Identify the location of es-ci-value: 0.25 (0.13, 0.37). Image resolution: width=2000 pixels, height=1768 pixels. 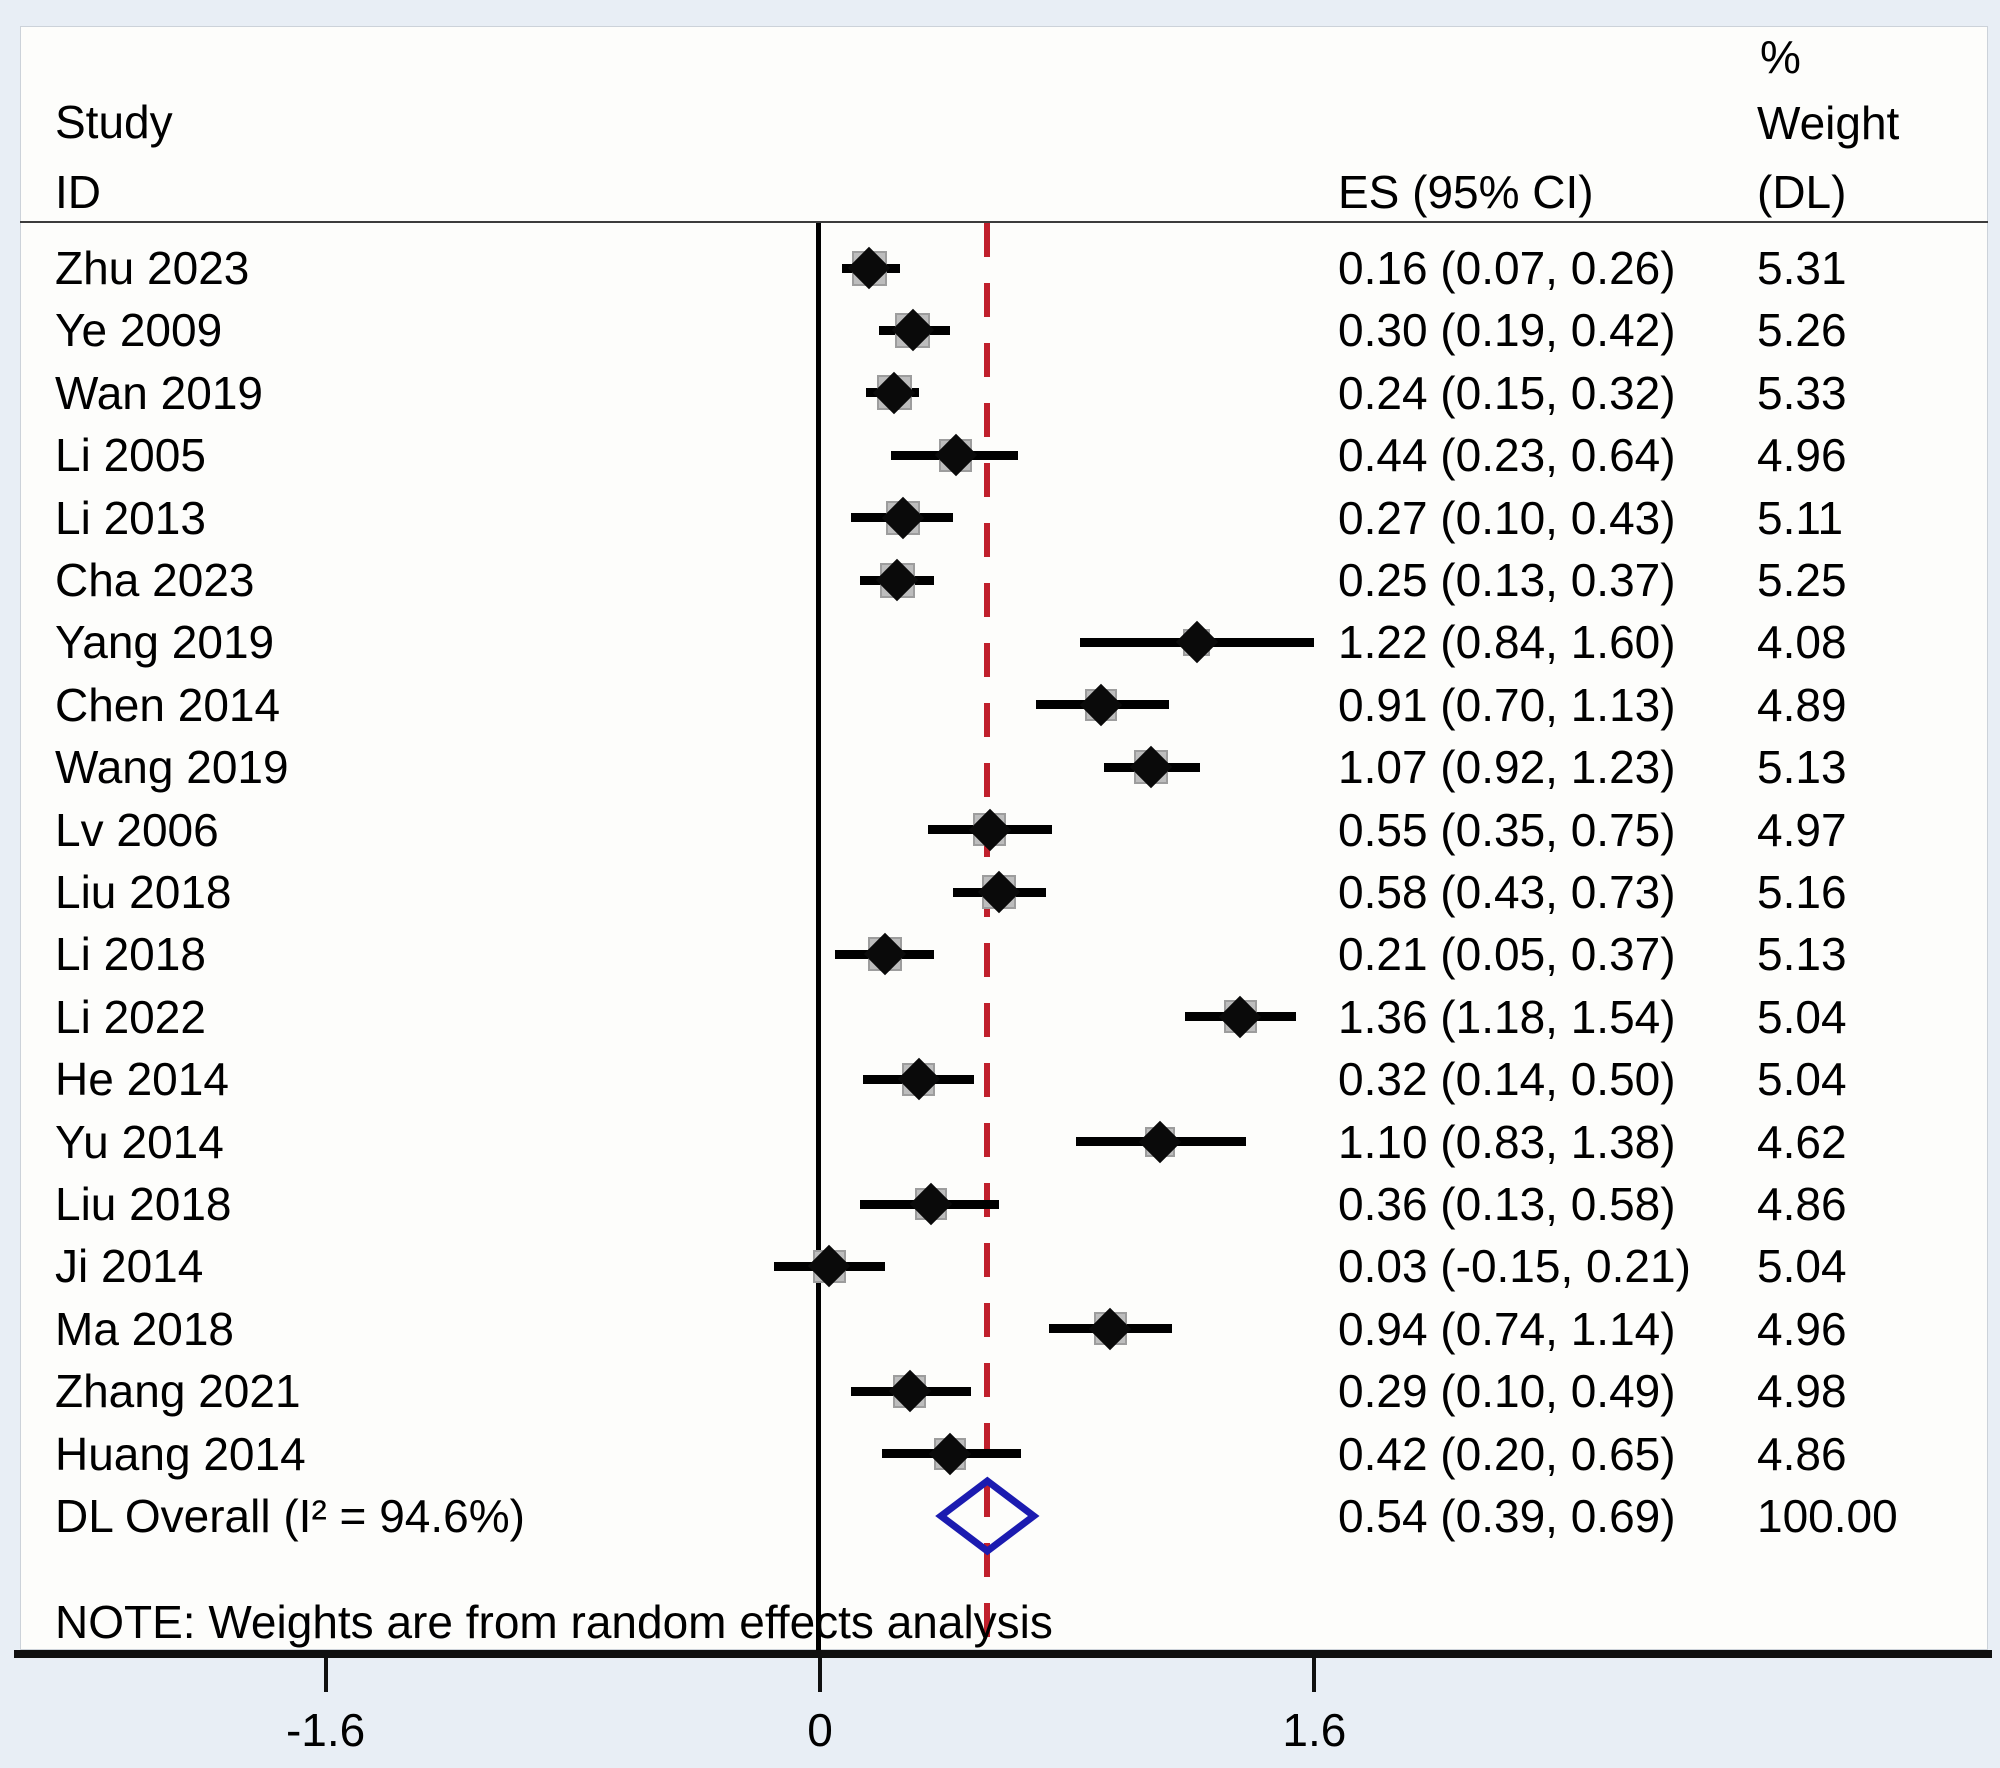
(1507, 580).